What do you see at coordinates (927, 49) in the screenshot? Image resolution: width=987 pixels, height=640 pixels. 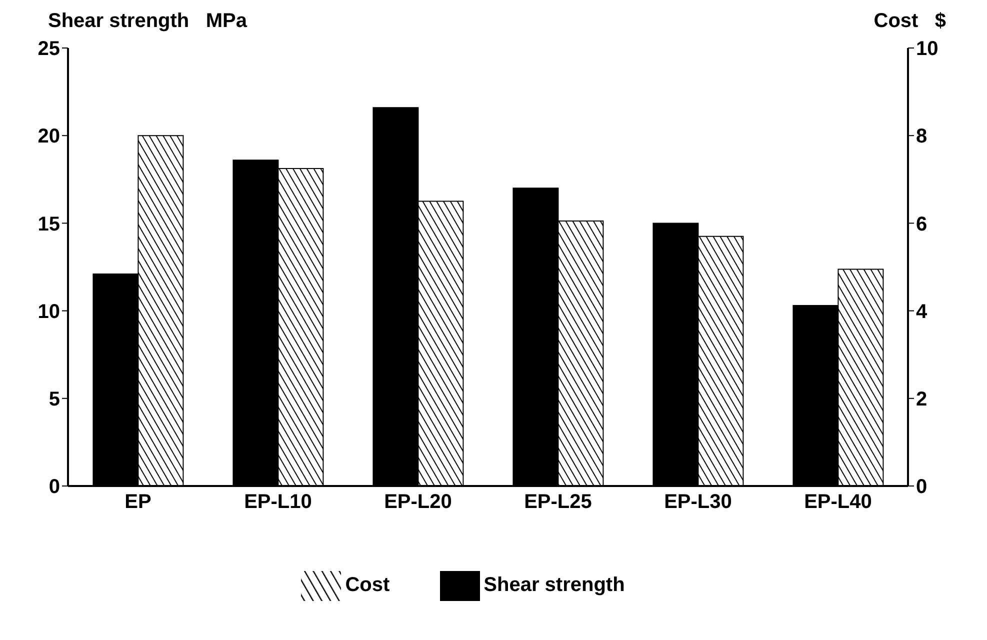 I see `y2-tick-label: 10` at bounding box center [927, 49].